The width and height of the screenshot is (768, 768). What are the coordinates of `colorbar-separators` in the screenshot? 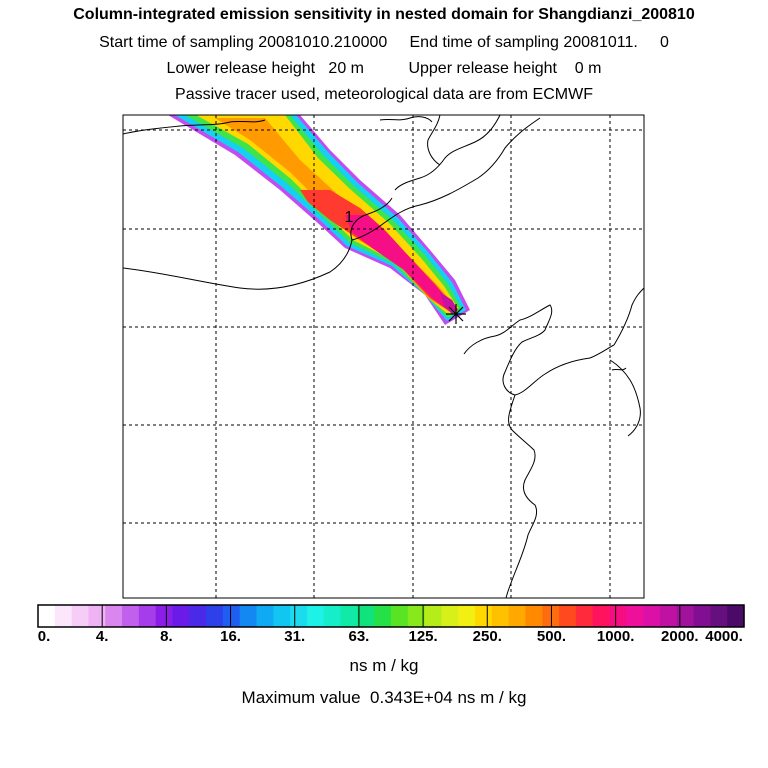 It's located at (391, 616).